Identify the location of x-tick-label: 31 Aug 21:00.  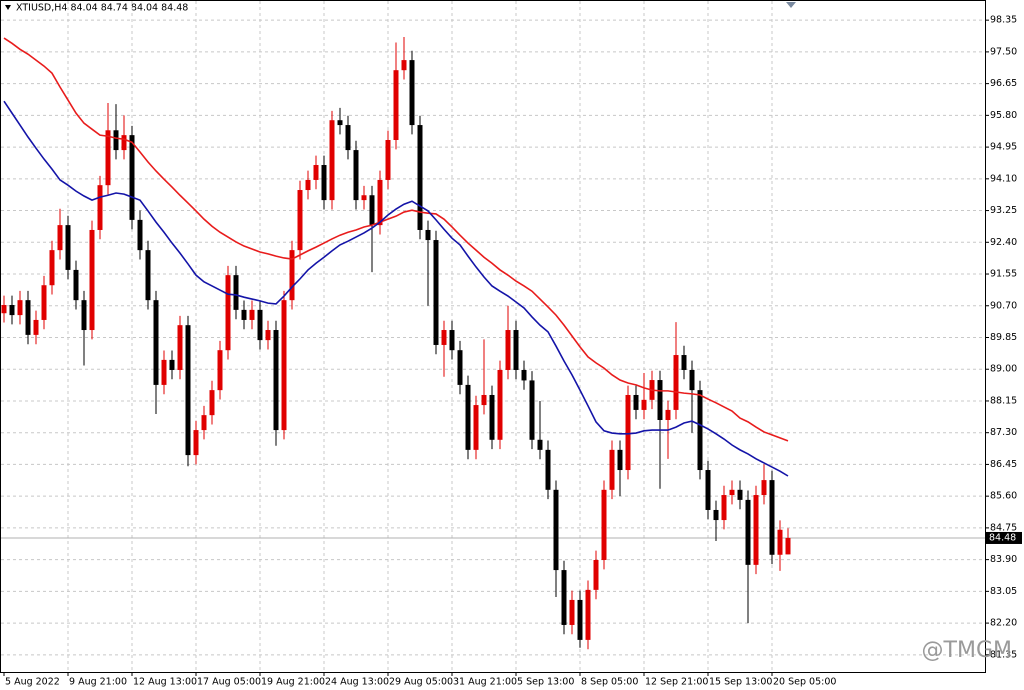
(485, 682).